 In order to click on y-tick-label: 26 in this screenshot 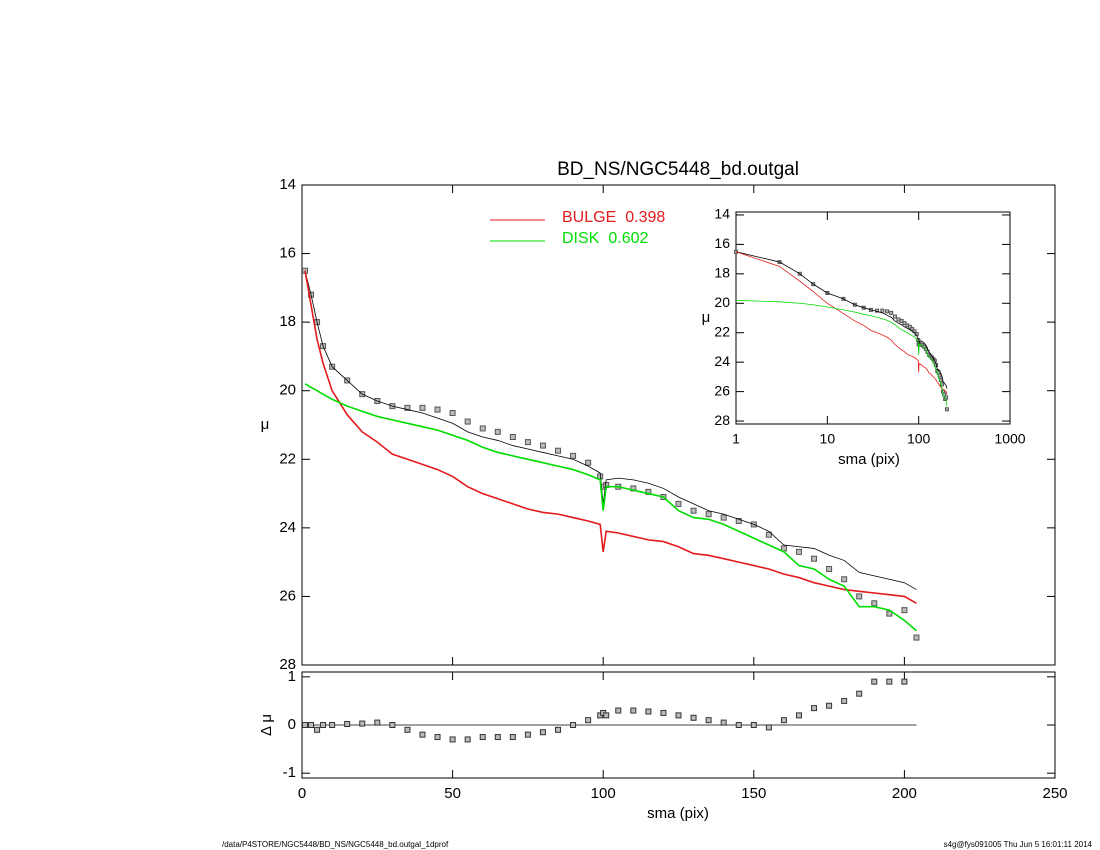, I will do `click(722, 390)`.